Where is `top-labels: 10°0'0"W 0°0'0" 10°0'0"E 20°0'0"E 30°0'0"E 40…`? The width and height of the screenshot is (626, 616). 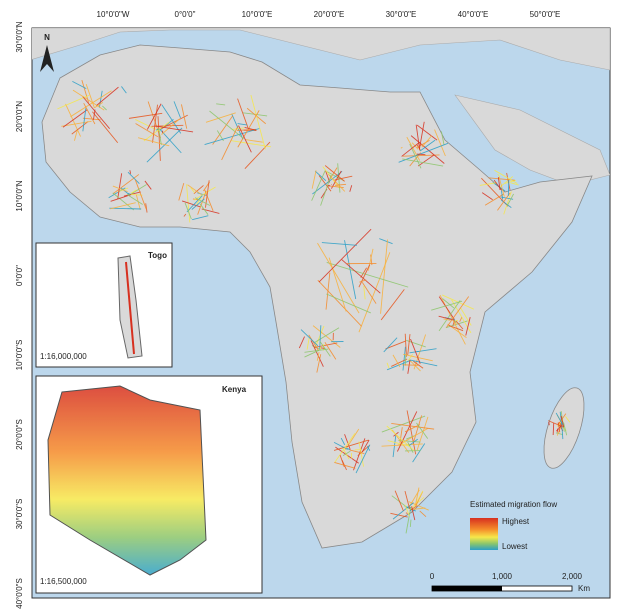 top-labels: 10°0'0"W 0°0'0" 10°0'0"E 20°0'0"E 30°0'0"E 40… is located at coordinates (329, 14).